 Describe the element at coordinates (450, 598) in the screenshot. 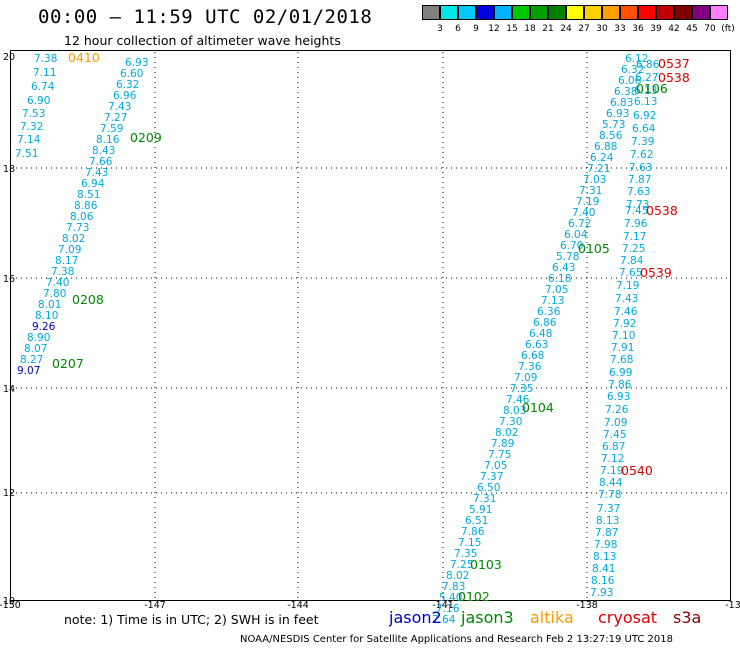

I see `wave-height-value: 5.40` at that location.